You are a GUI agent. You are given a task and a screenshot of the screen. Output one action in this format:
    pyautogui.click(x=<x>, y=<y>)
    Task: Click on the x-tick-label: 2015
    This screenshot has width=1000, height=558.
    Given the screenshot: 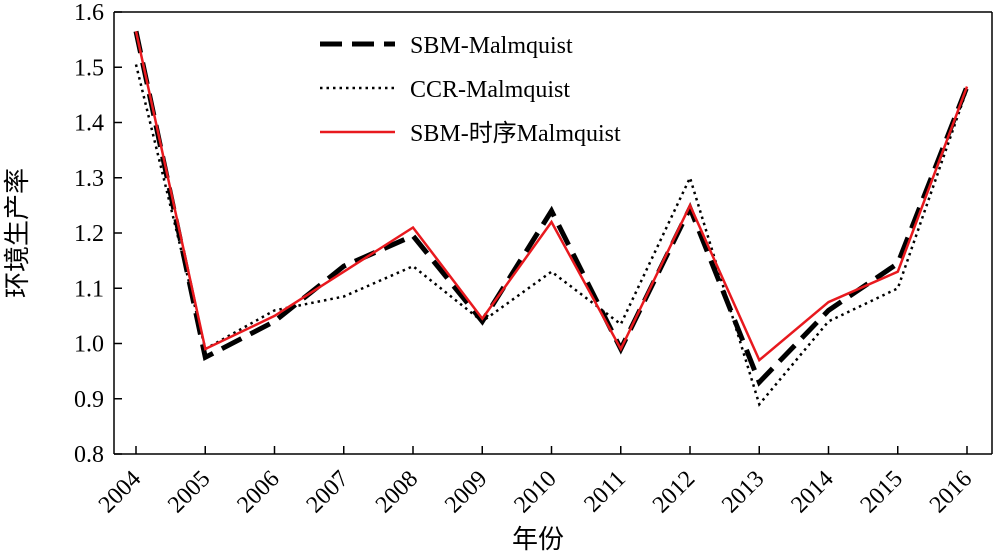 What is the action you would take?
    pyautogui.click(x=882, y=492)
    